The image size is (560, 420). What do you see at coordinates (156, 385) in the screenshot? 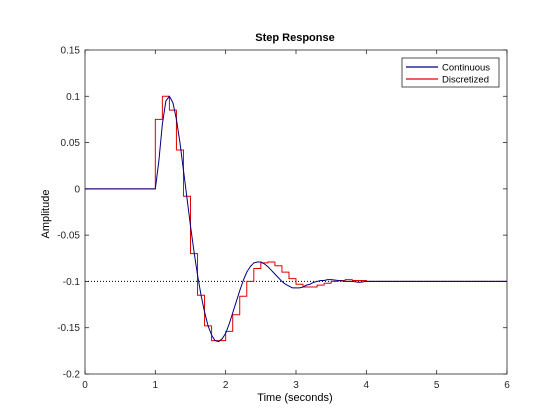
I see `x-tick-label: 1` at bounding box center [156, 385].